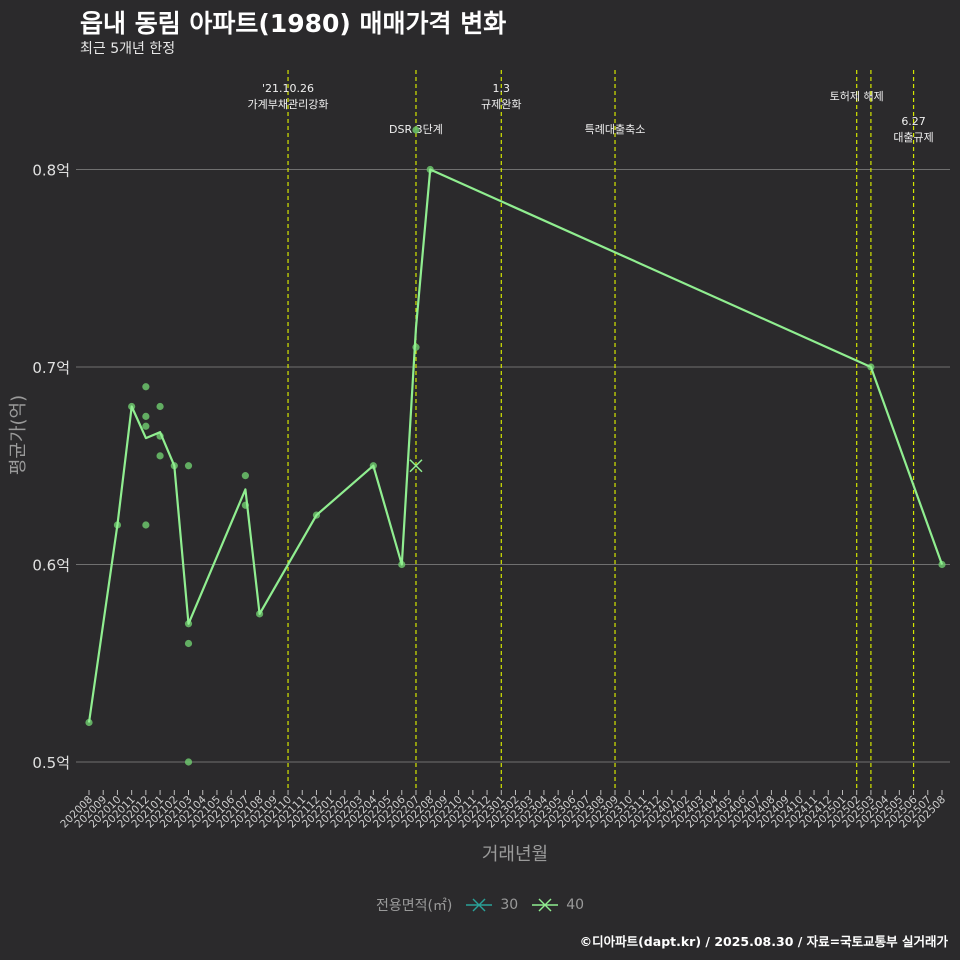 This screenshot has height=960, width=960. Describe the element at coordinates (51, 368) in the screenshot. I see `y-tick-label: 0.7억` at that location.